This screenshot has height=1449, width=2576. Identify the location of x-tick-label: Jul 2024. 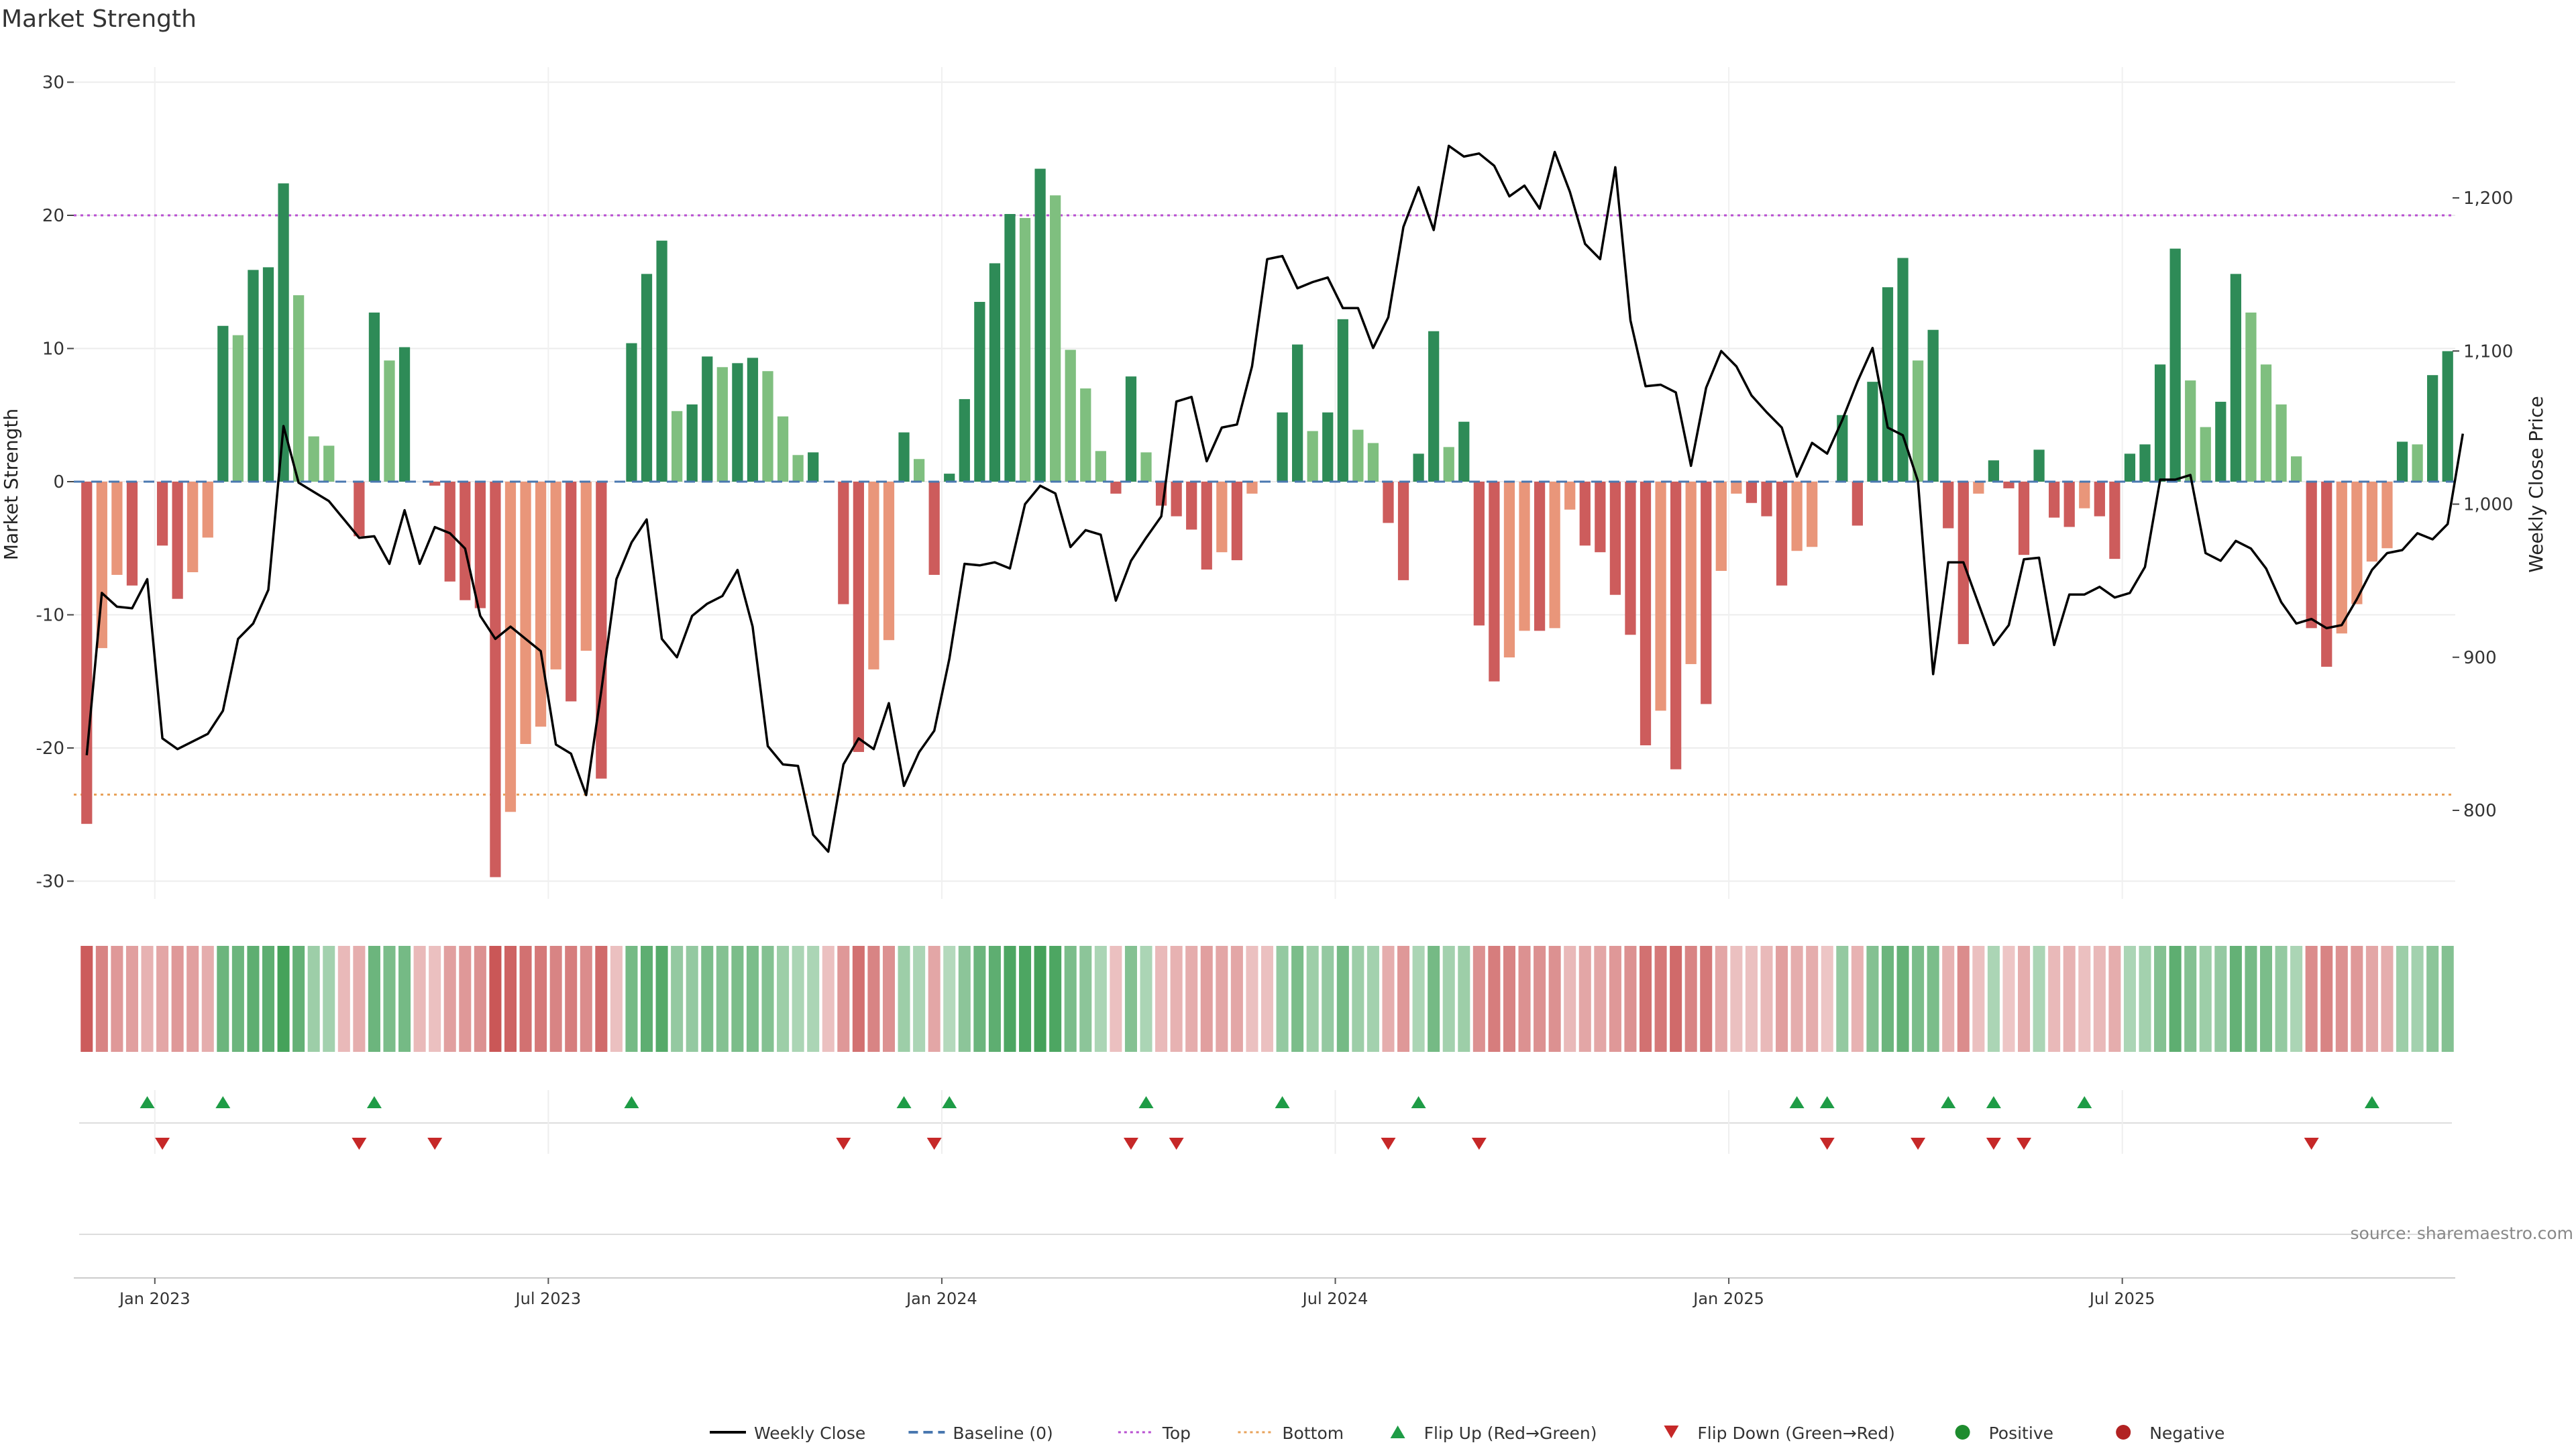
(1334, 1298).